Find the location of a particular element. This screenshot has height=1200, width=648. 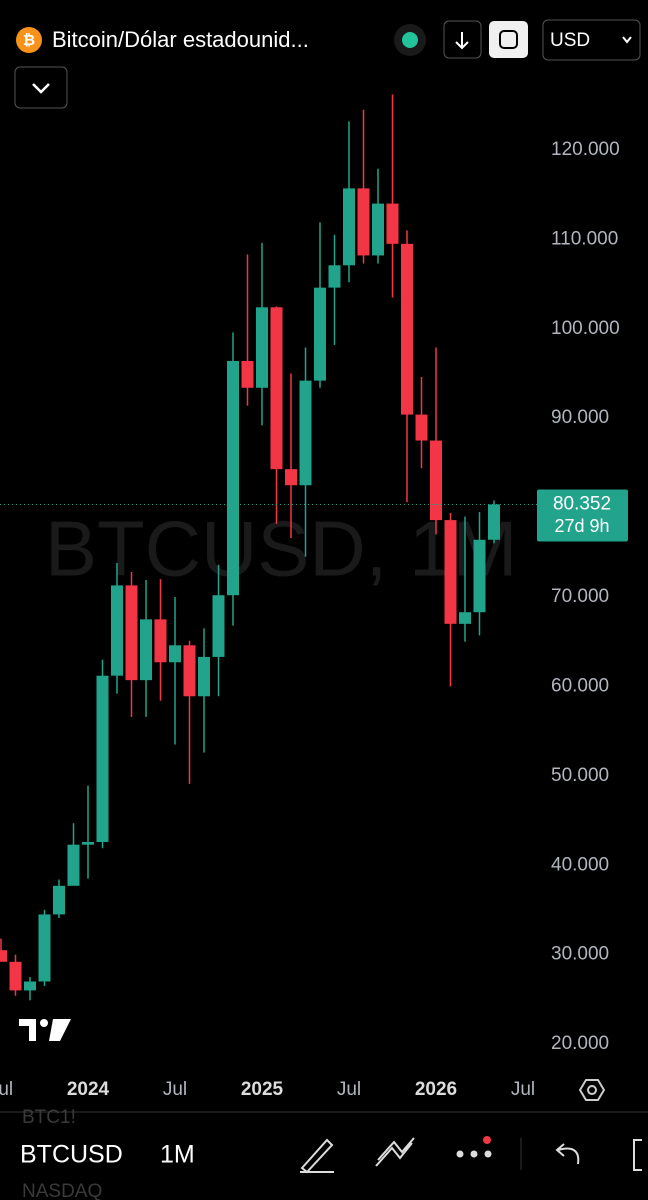

x-tick-label: 2026 is located at coordinates (436, 1089).